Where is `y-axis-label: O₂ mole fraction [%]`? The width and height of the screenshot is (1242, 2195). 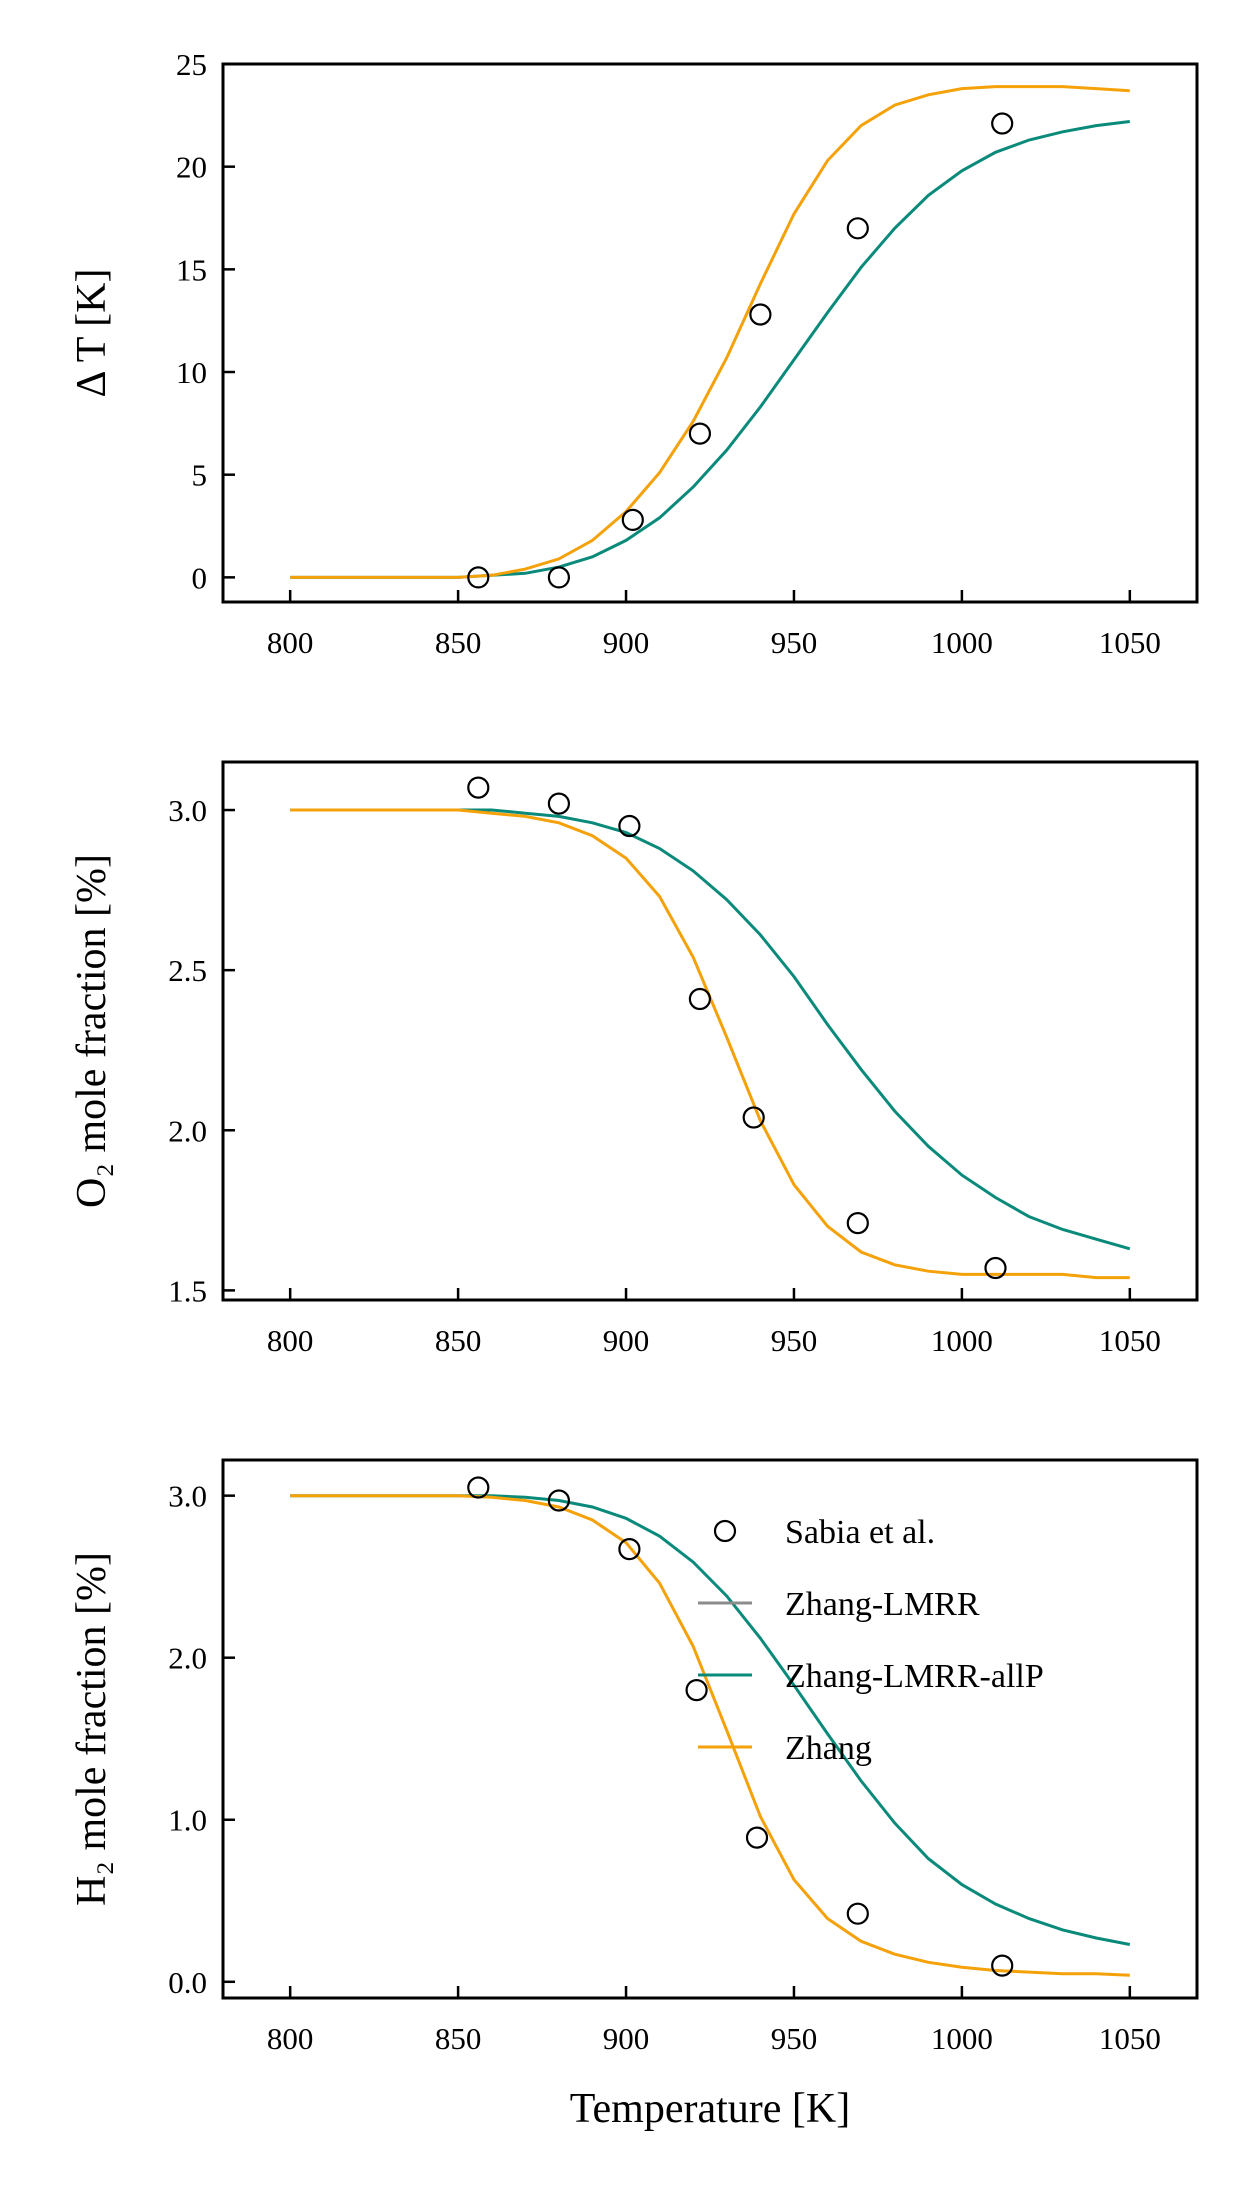 y-axis-label: O₂ mole fraction [%] is located at coordinates (92, 1031).